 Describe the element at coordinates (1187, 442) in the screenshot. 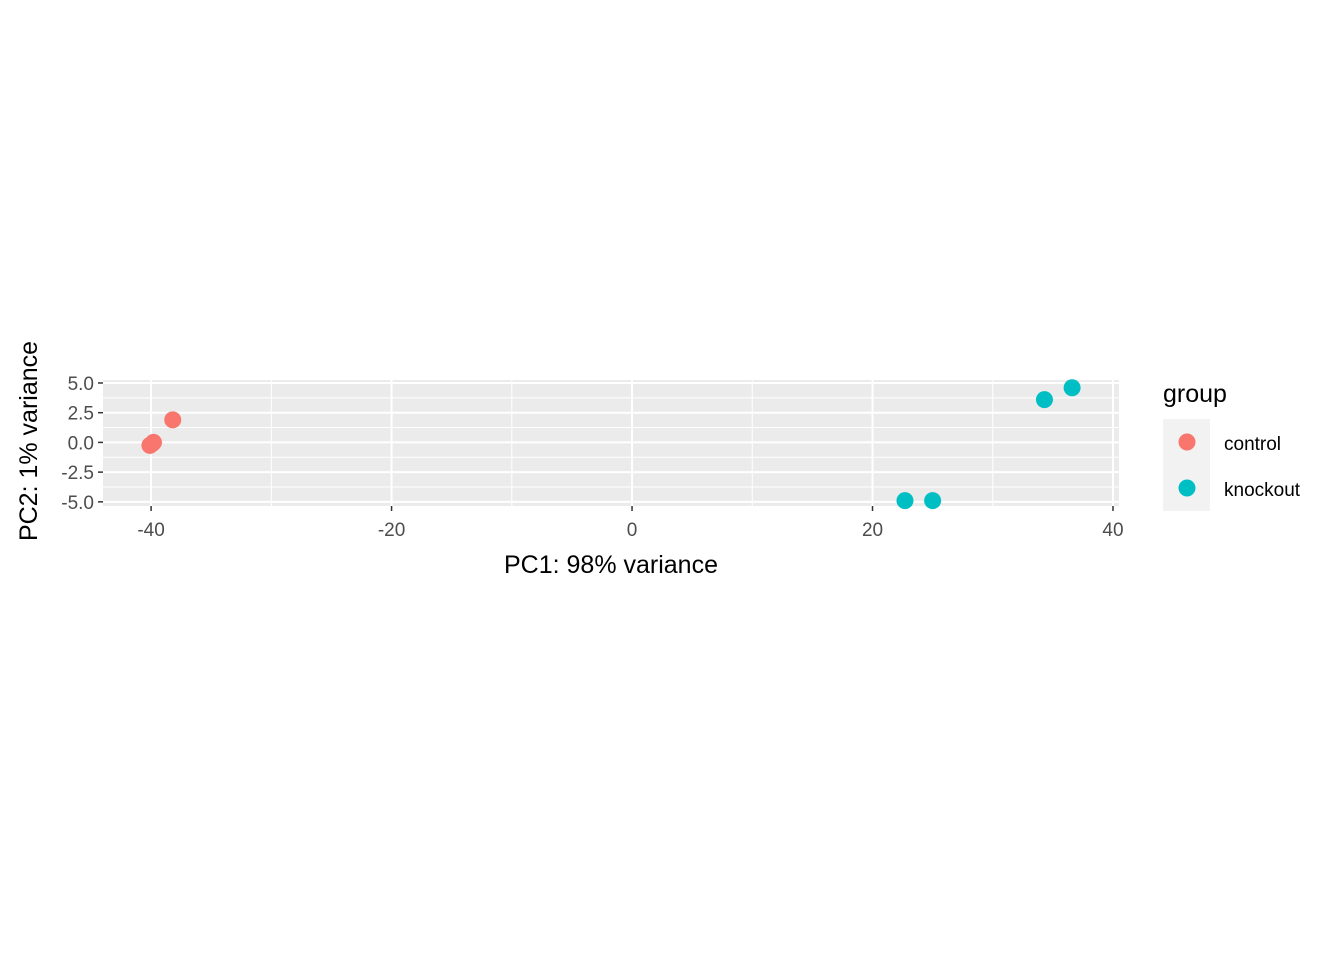

I see `legend-key-control` at that location.